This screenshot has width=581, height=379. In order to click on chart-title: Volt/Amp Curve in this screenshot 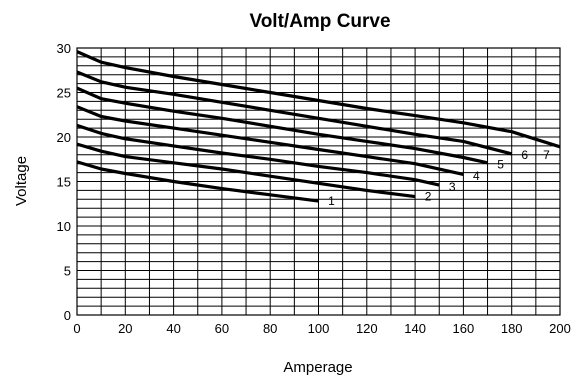, I will do `click(319, 21)`.